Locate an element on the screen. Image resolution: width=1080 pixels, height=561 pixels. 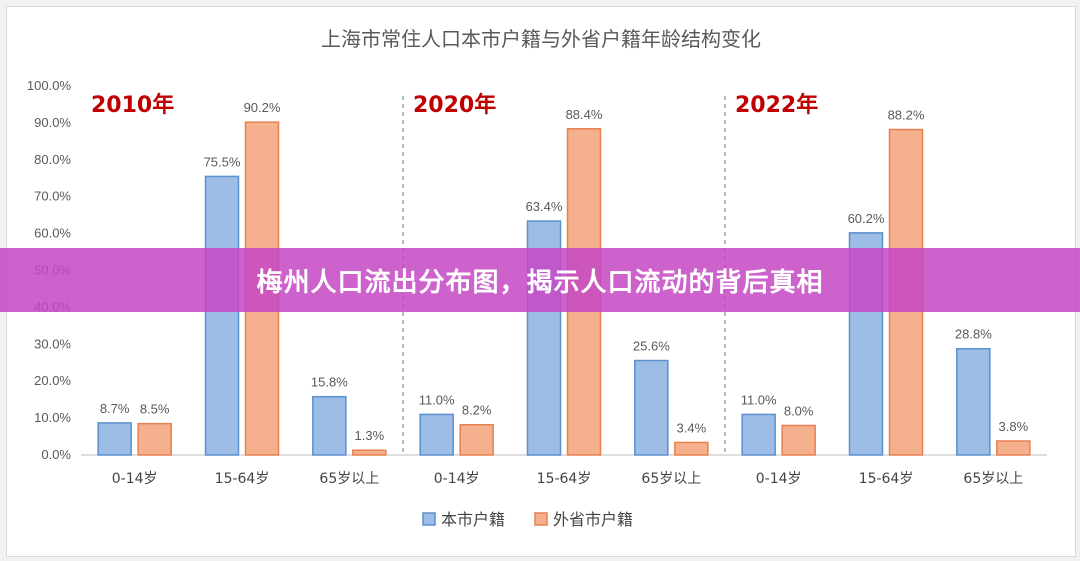
banner-title: 梅州人口流出分布图，揭示人口流动的背后真相 is located at coordinates (540, 282).